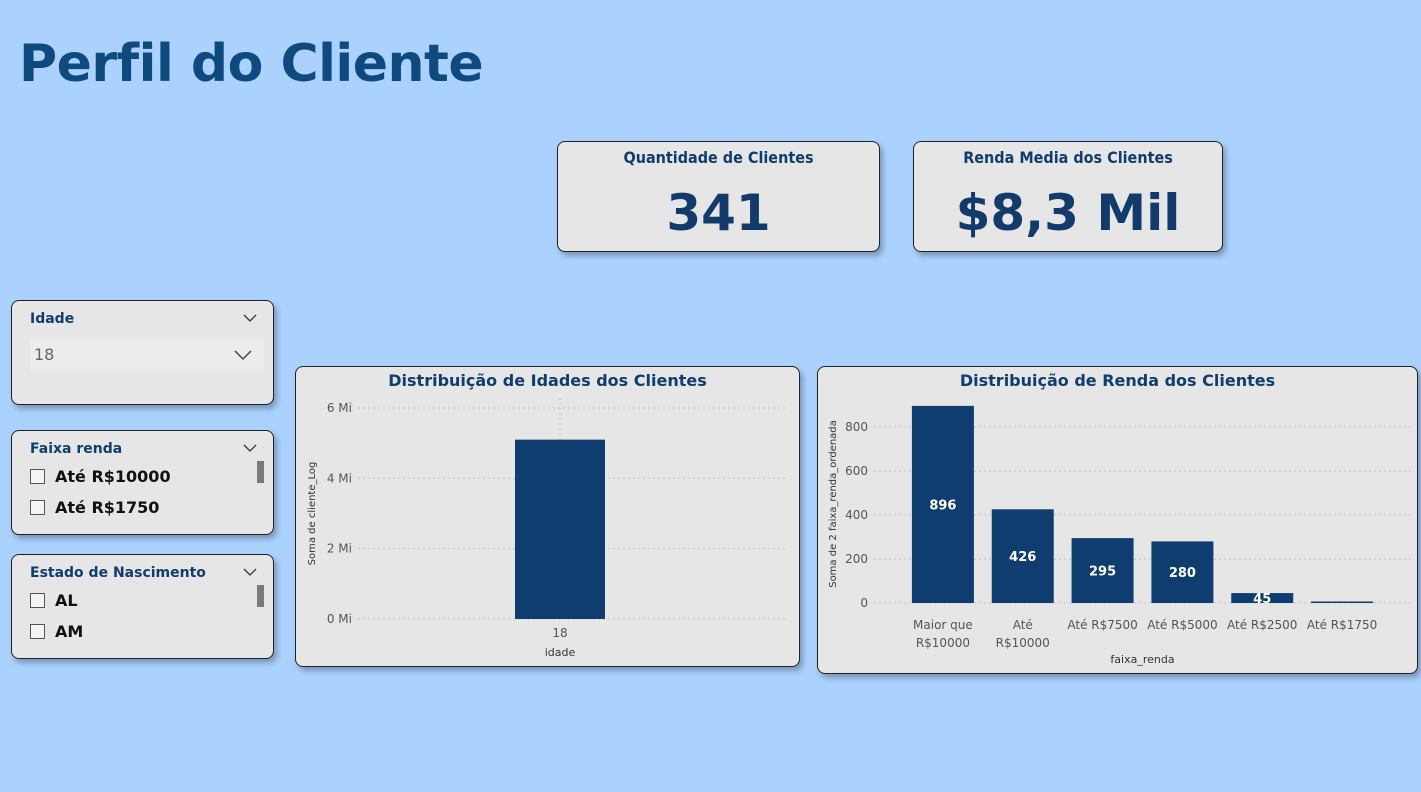  I want to click on estado-option: AM, so click(56, 631).